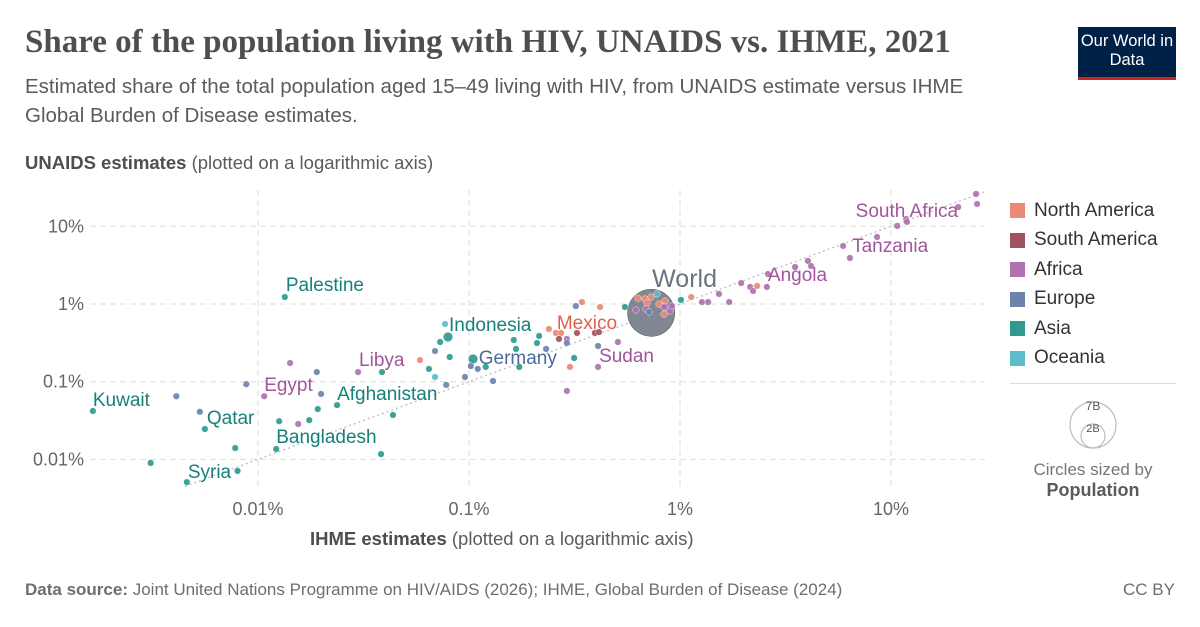 This screenshot has width=1200, height=627. What do you see at coordinates (1093, 406) in the screenshot?
I see `size-label-7b: 7B` at bounding box center [1093, 406].